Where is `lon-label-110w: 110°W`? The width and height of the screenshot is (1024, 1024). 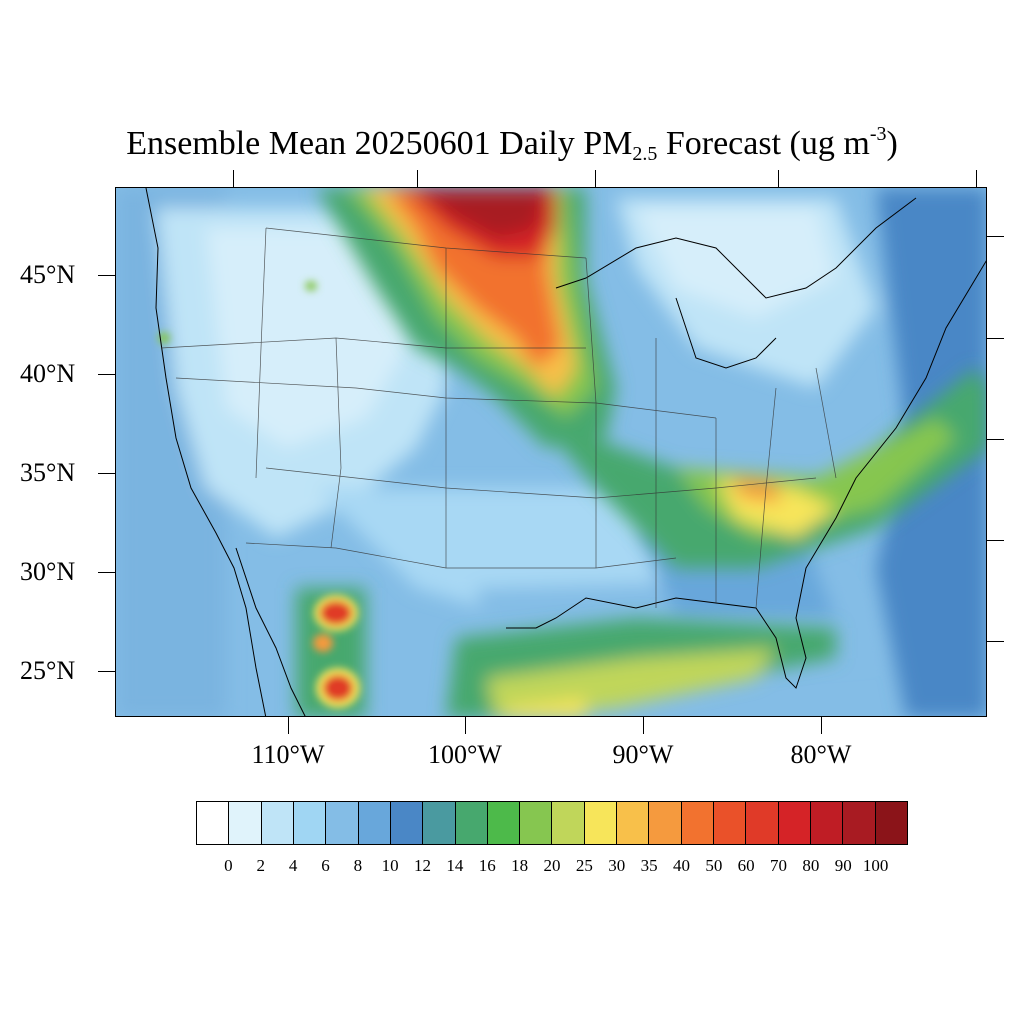 lon-label-110w: 110°W is located at coordinates (288, 754).